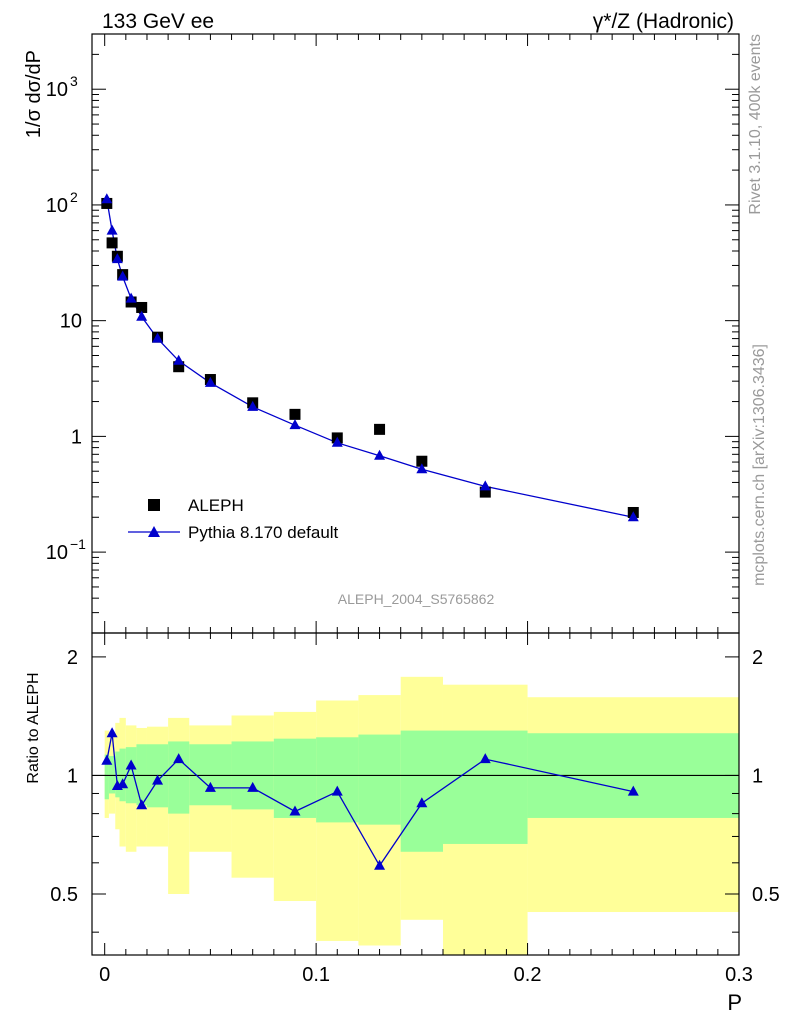 This screenshot has width=786, height=1024. Describe the element at coordinates (216, 505) in the screenshot. I see `legend-label-aleph: ALEPH` at that location.